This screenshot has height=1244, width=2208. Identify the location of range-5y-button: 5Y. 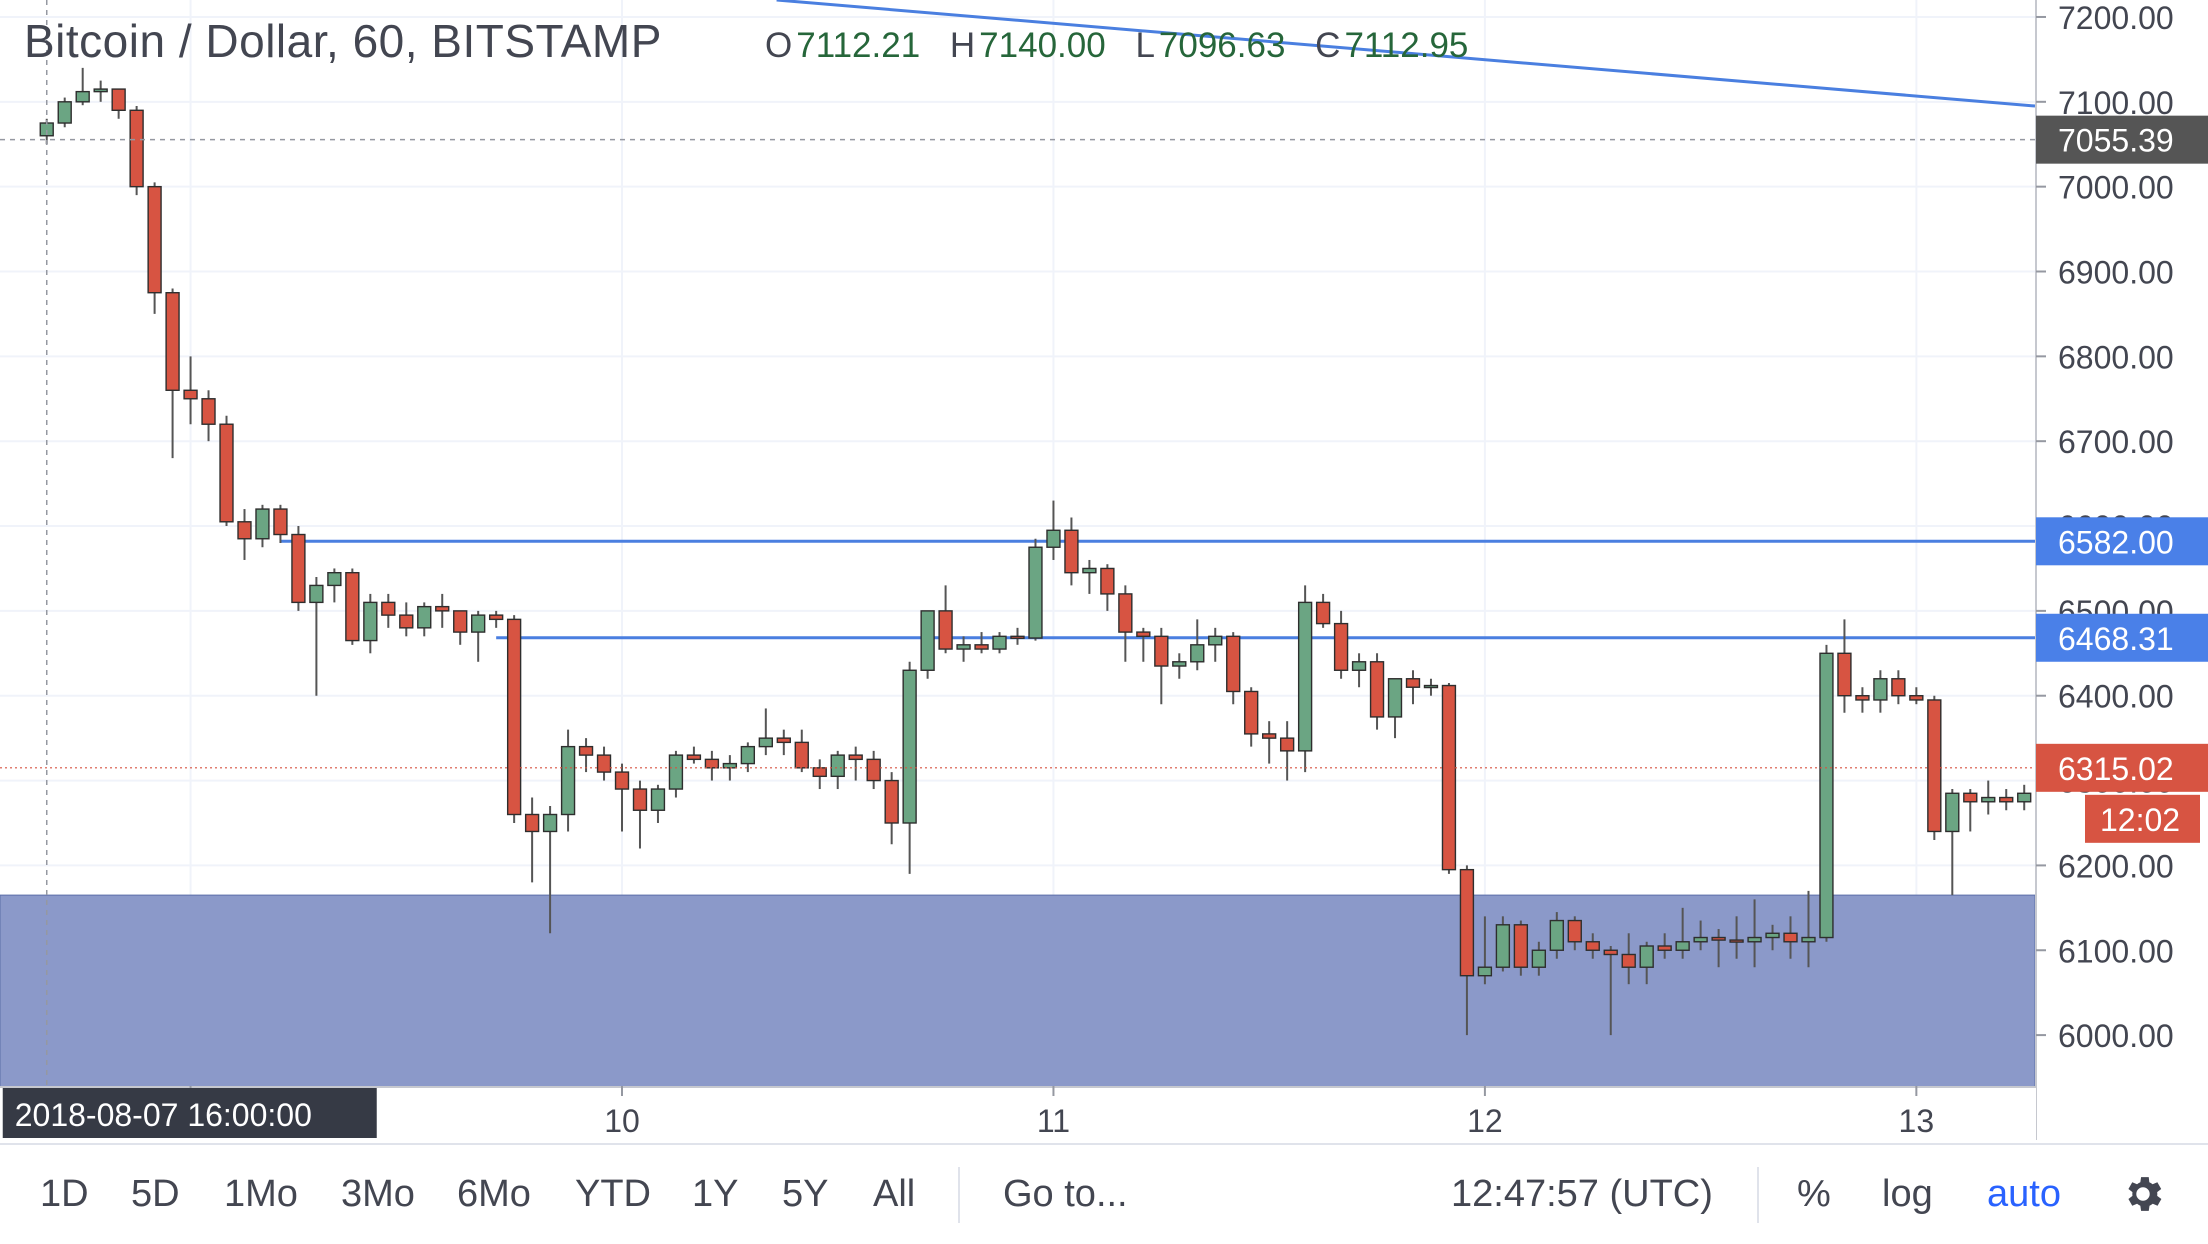
(805, 1194).